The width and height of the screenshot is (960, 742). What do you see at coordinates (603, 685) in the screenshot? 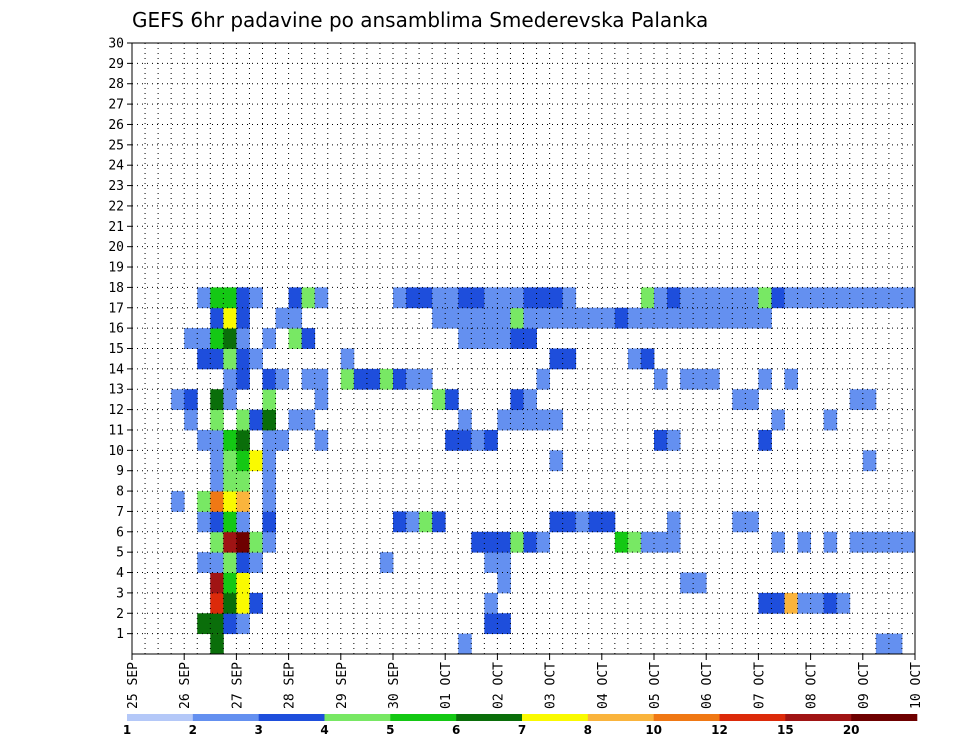
I see `x-tick-label: 04 OCT` at bounding box center [603, 685].